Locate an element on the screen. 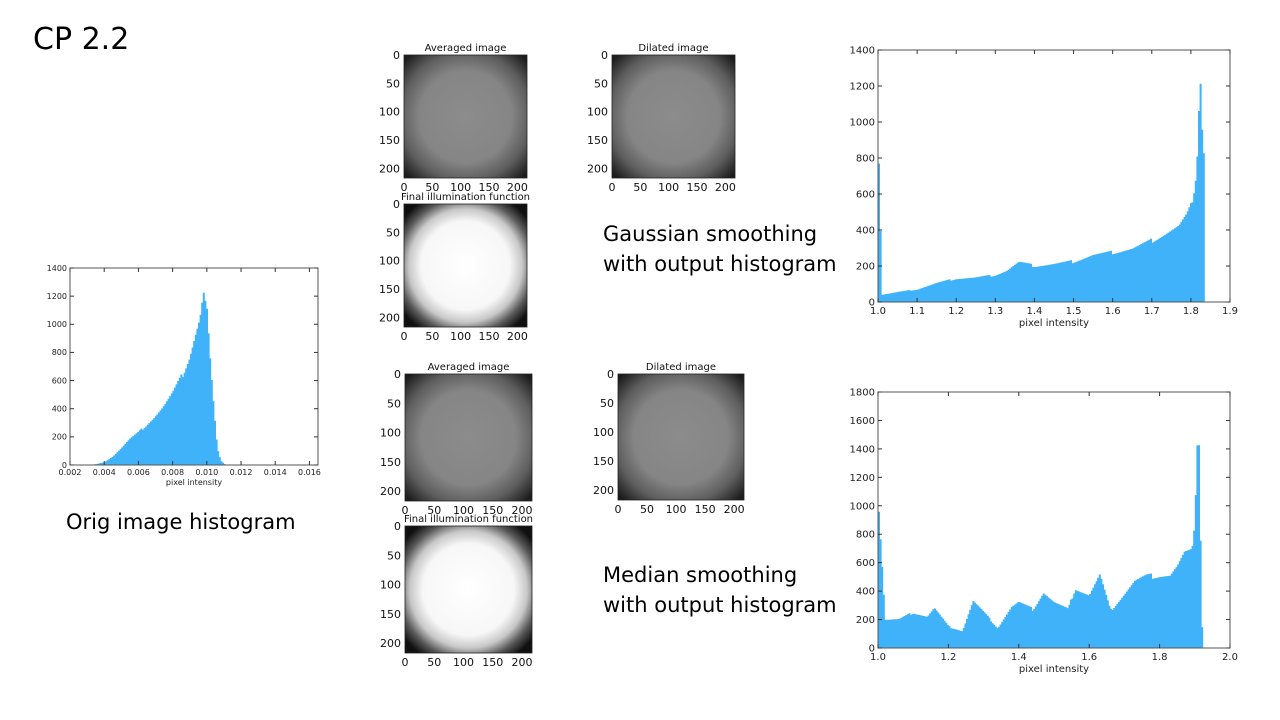  x-tick-label: 0.004 is located at coordinates (104, 472).